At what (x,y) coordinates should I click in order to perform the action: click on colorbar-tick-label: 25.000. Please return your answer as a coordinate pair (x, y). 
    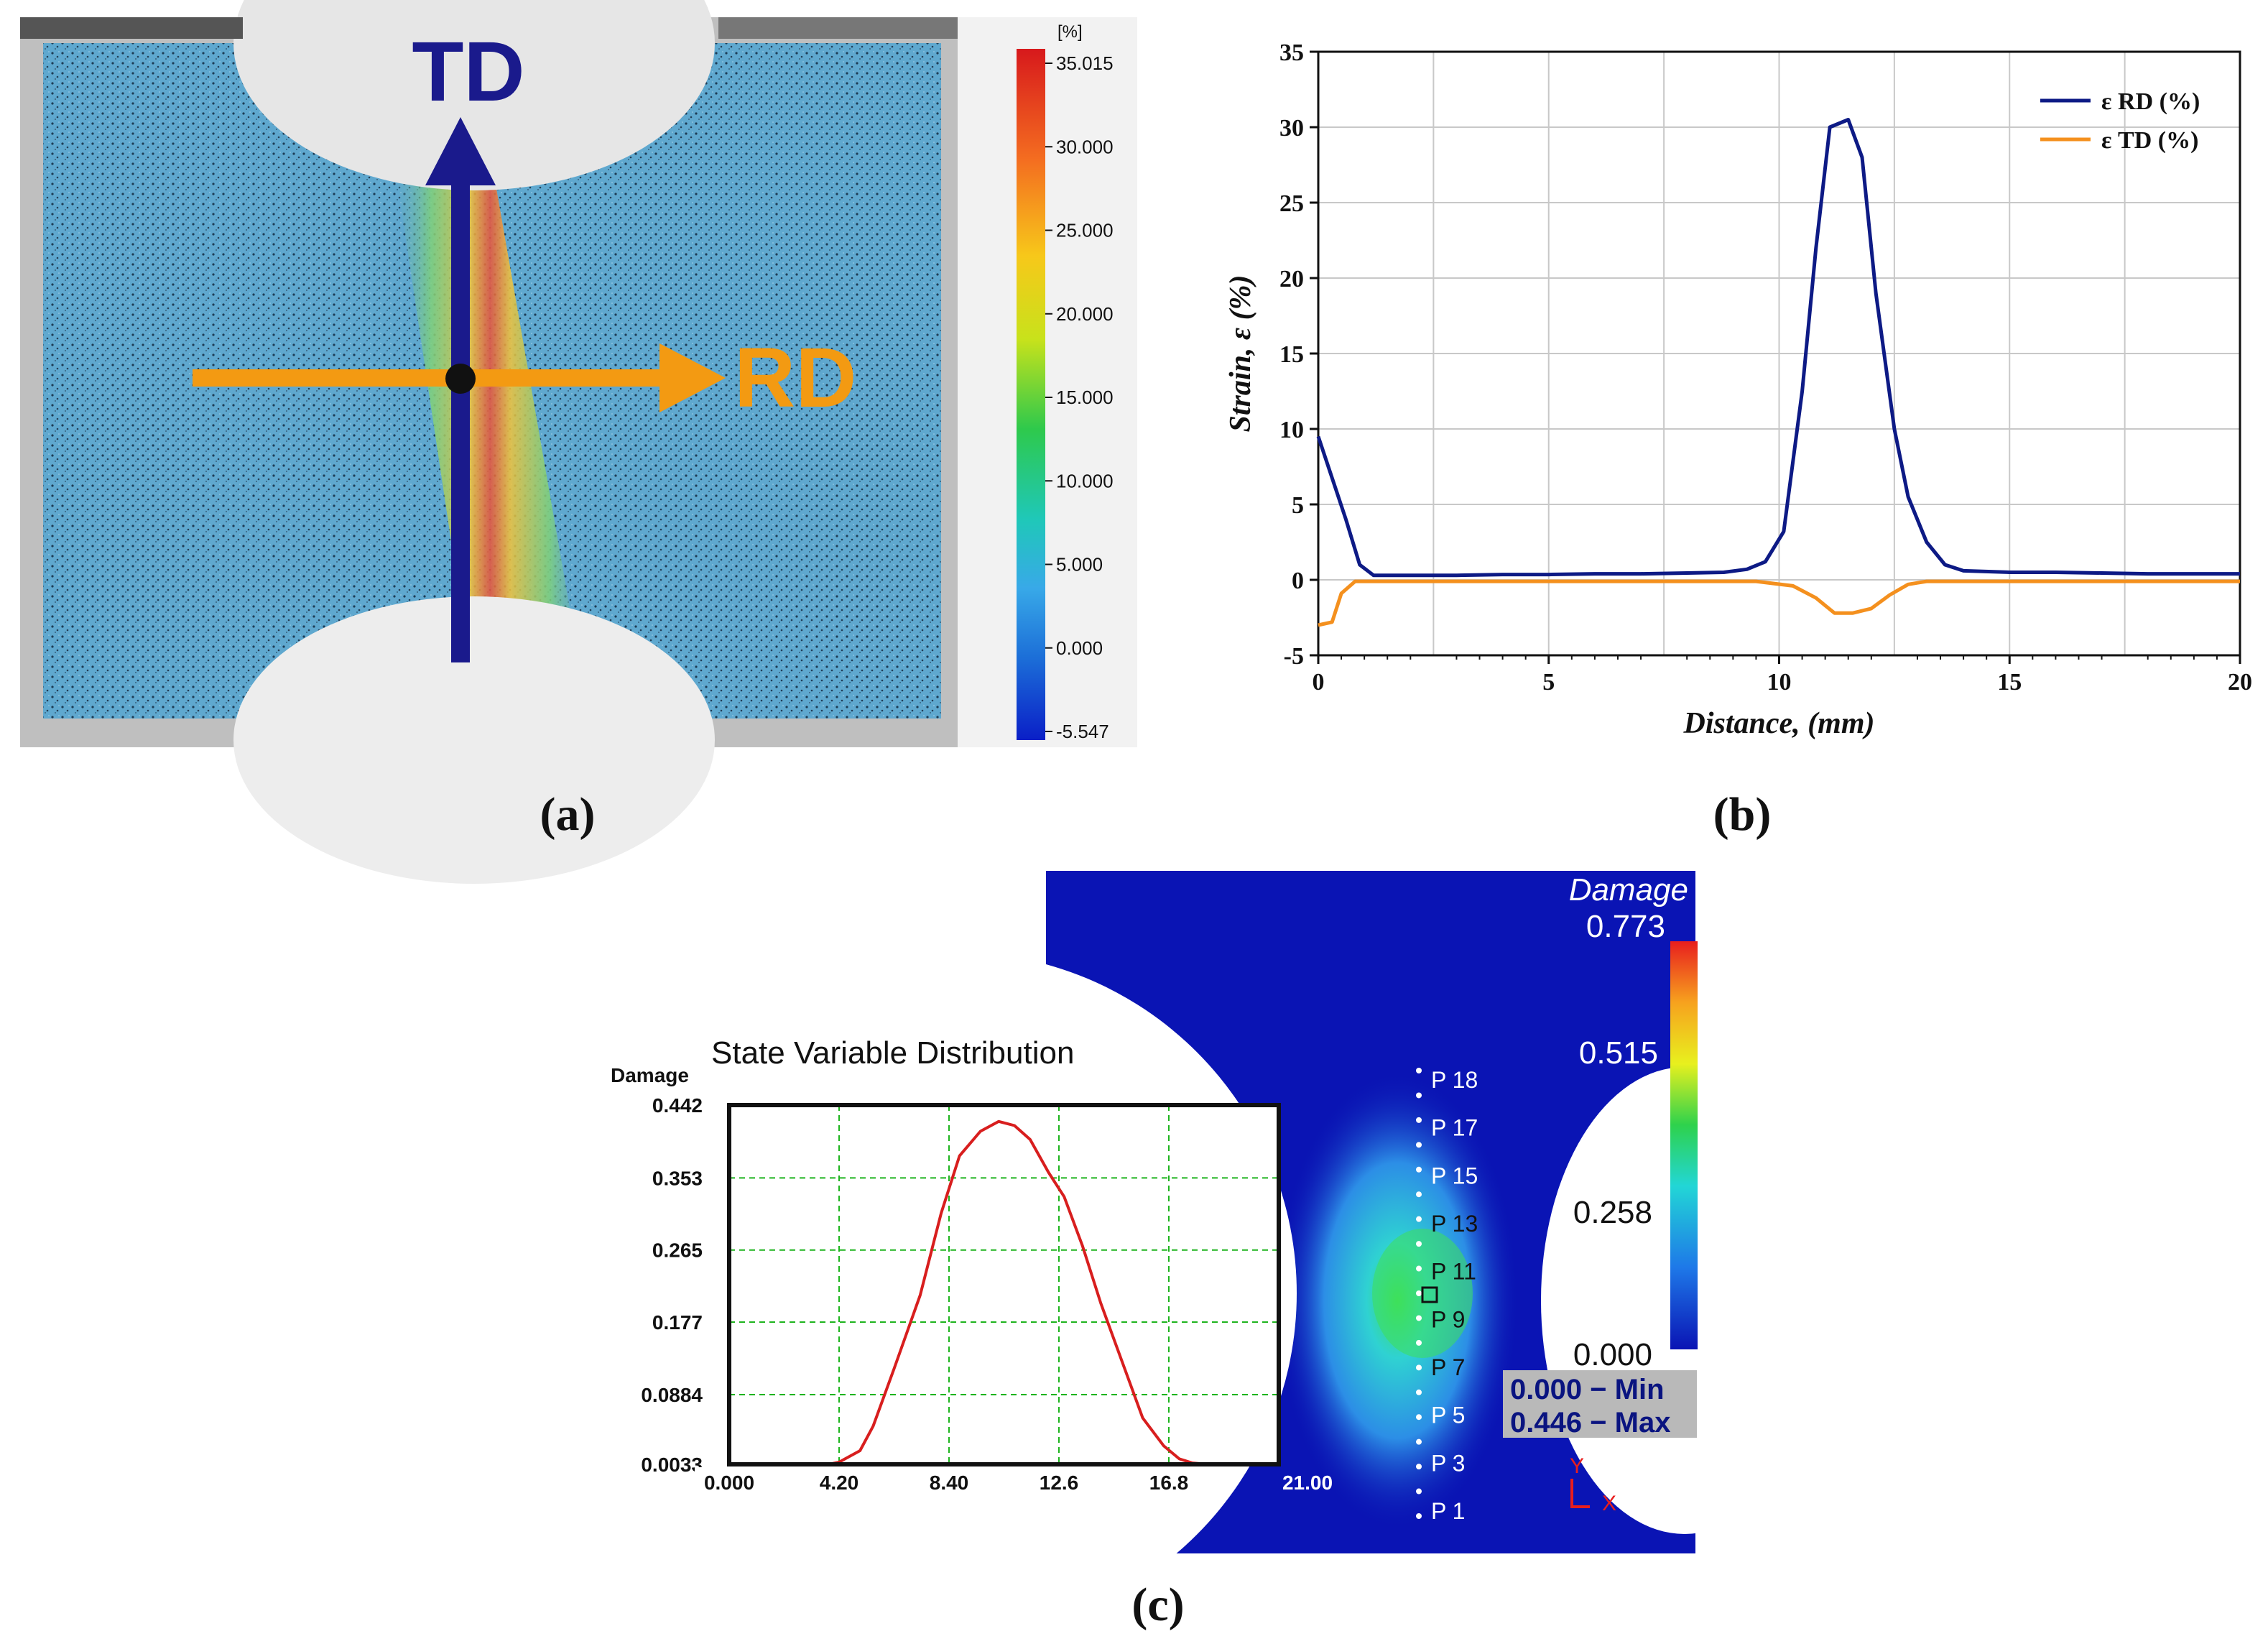
    Looking at the image, I should click on (1085, 230).